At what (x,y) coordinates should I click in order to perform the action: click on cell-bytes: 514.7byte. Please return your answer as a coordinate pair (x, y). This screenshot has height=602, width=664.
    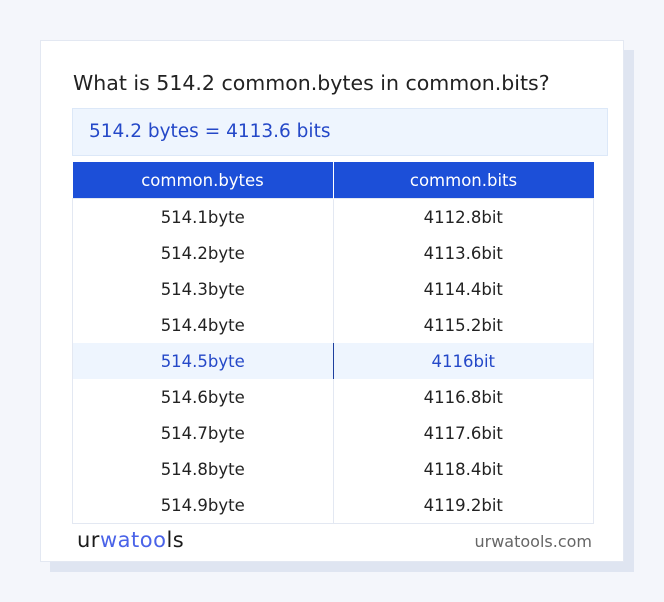
    Looking at the image, I should click on (202, 433).